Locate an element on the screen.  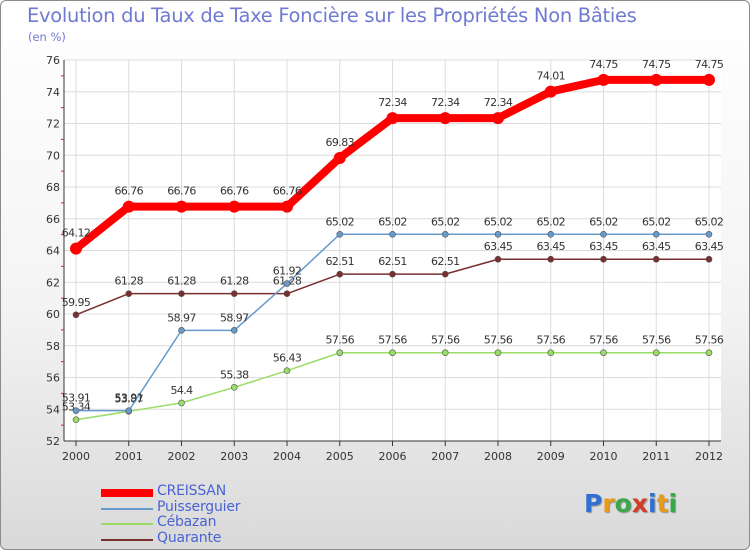
data-label: 69.83 is located at coordinates (340, 142).